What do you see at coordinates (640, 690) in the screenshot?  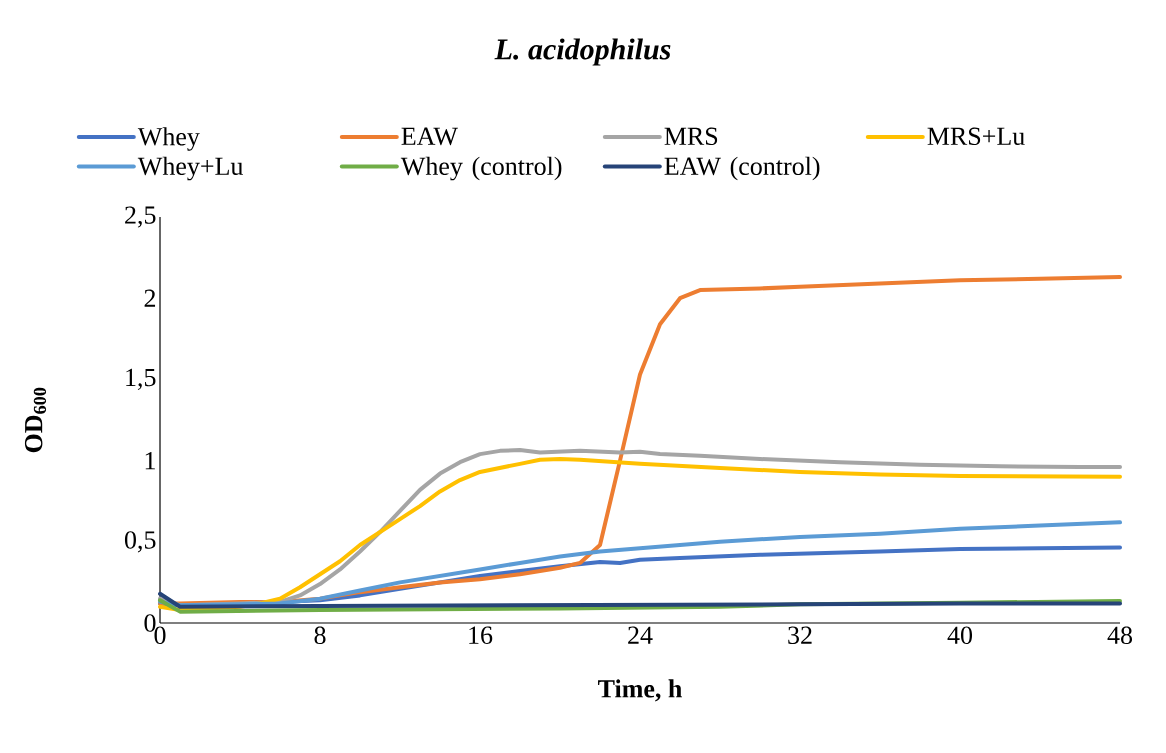 I see `x-axis-title: Time, h` at bounding box center [640, 690].